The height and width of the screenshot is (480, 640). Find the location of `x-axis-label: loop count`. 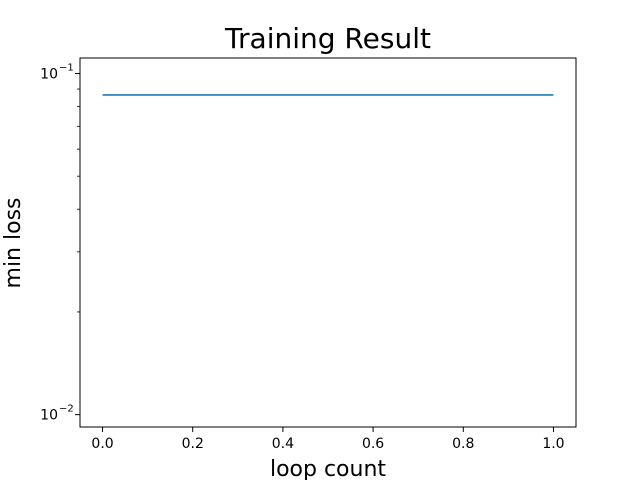

x-axis-label: loop count is located at coordinates (328, 468).